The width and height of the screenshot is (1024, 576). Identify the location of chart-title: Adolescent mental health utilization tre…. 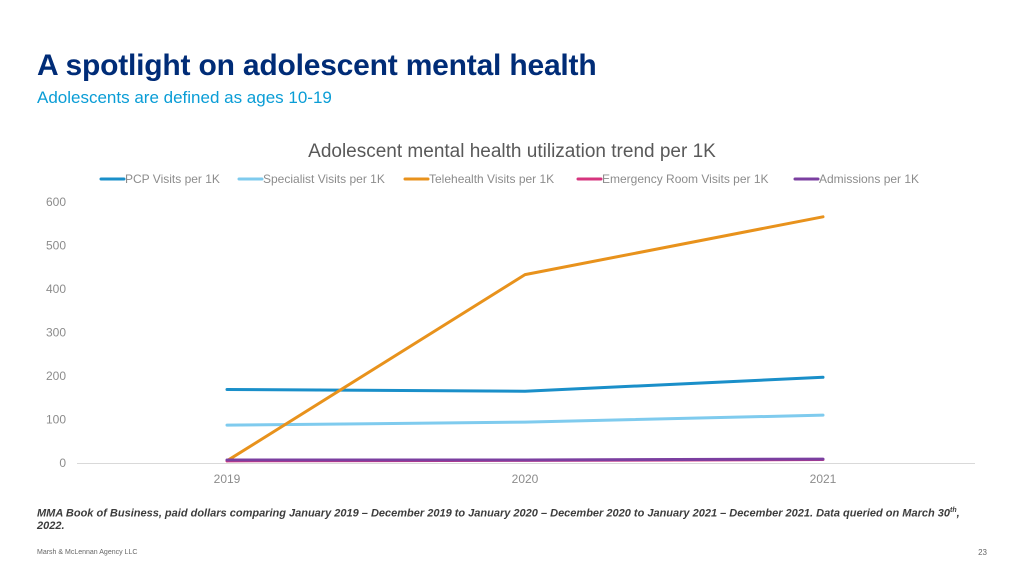
(512, 151).